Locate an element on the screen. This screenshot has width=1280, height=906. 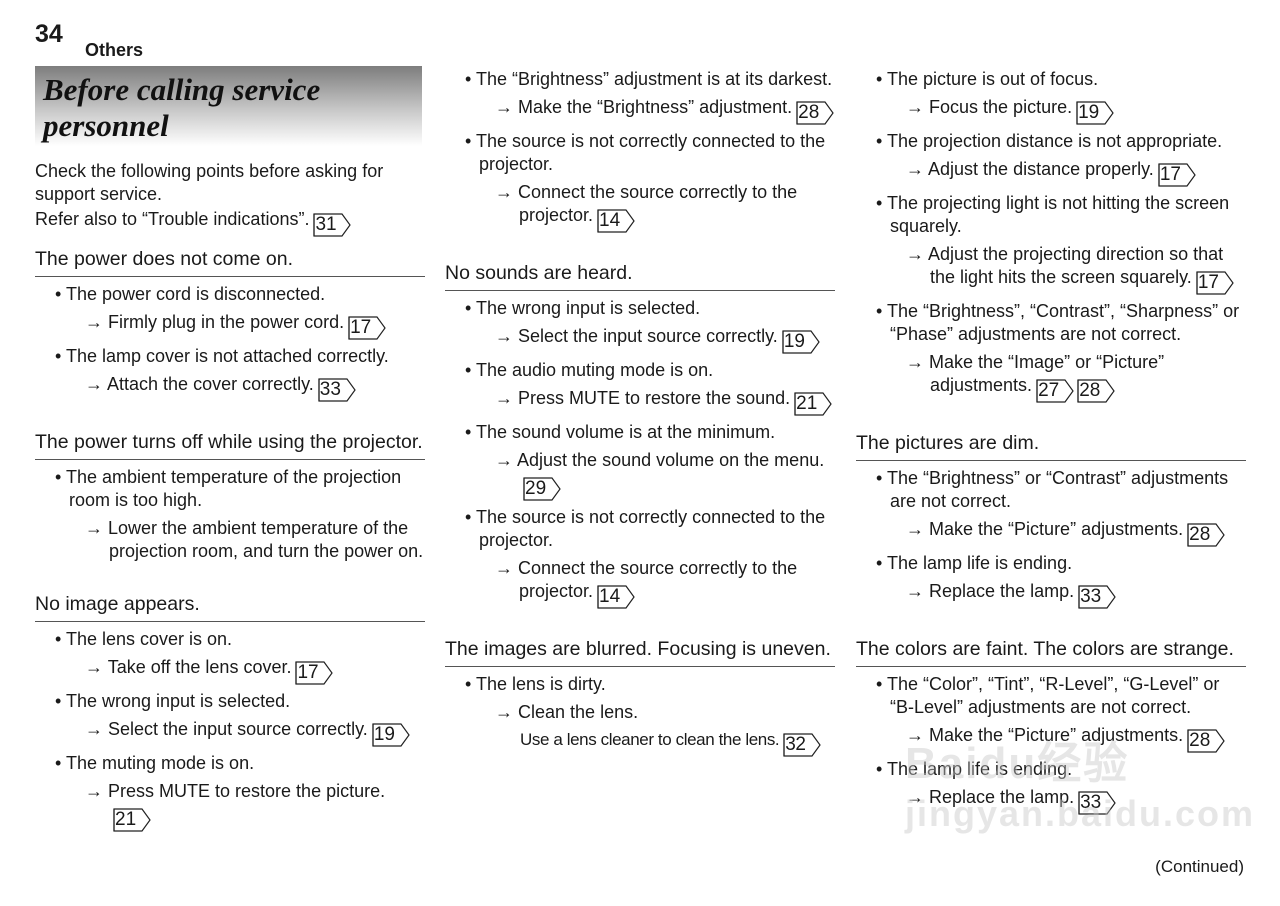
watermark: Baidu经验 jingyan.baidu.com is located at coordinates (1080, 787).